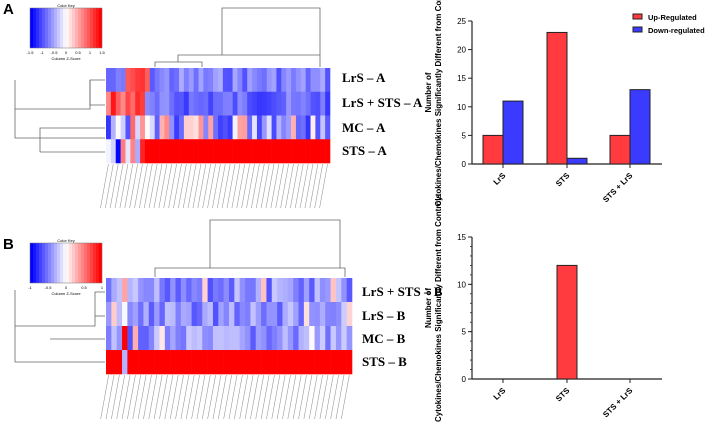 The width and height of the screenshot is (708, 422). Describe the element at coordinates (384, 315) in the screenshot. I see `heatmap-b-row-label: LrS – B` at that location.